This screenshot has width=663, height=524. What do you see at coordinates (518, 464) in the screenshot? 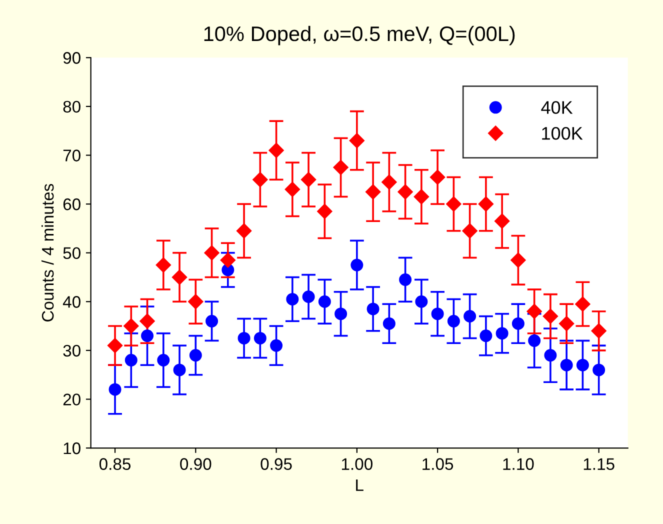
I see `x-tick-label: 1.10` at bounding box center [518, 464].